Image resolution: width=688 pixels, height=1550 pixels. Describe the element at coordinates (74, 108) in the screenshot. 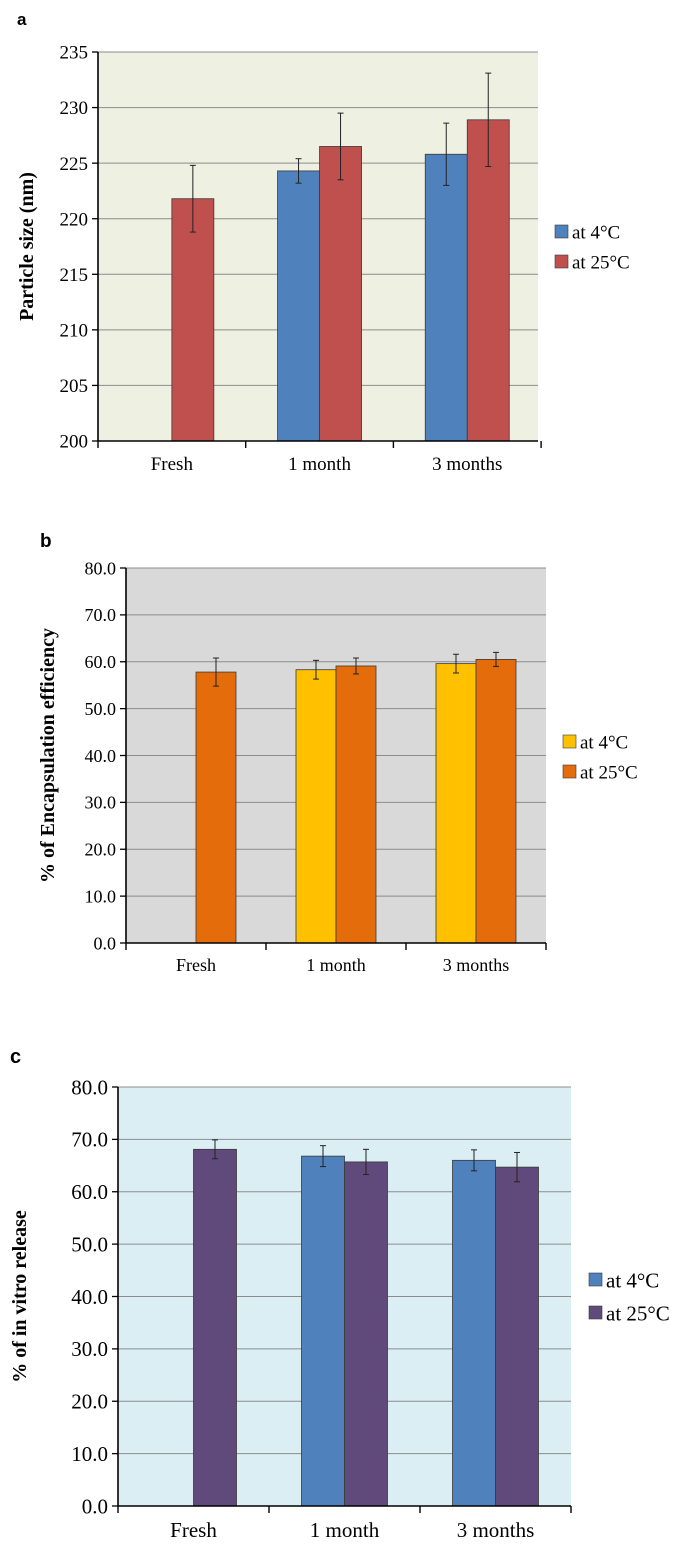

I see `y-tick-label: 230` at that location.